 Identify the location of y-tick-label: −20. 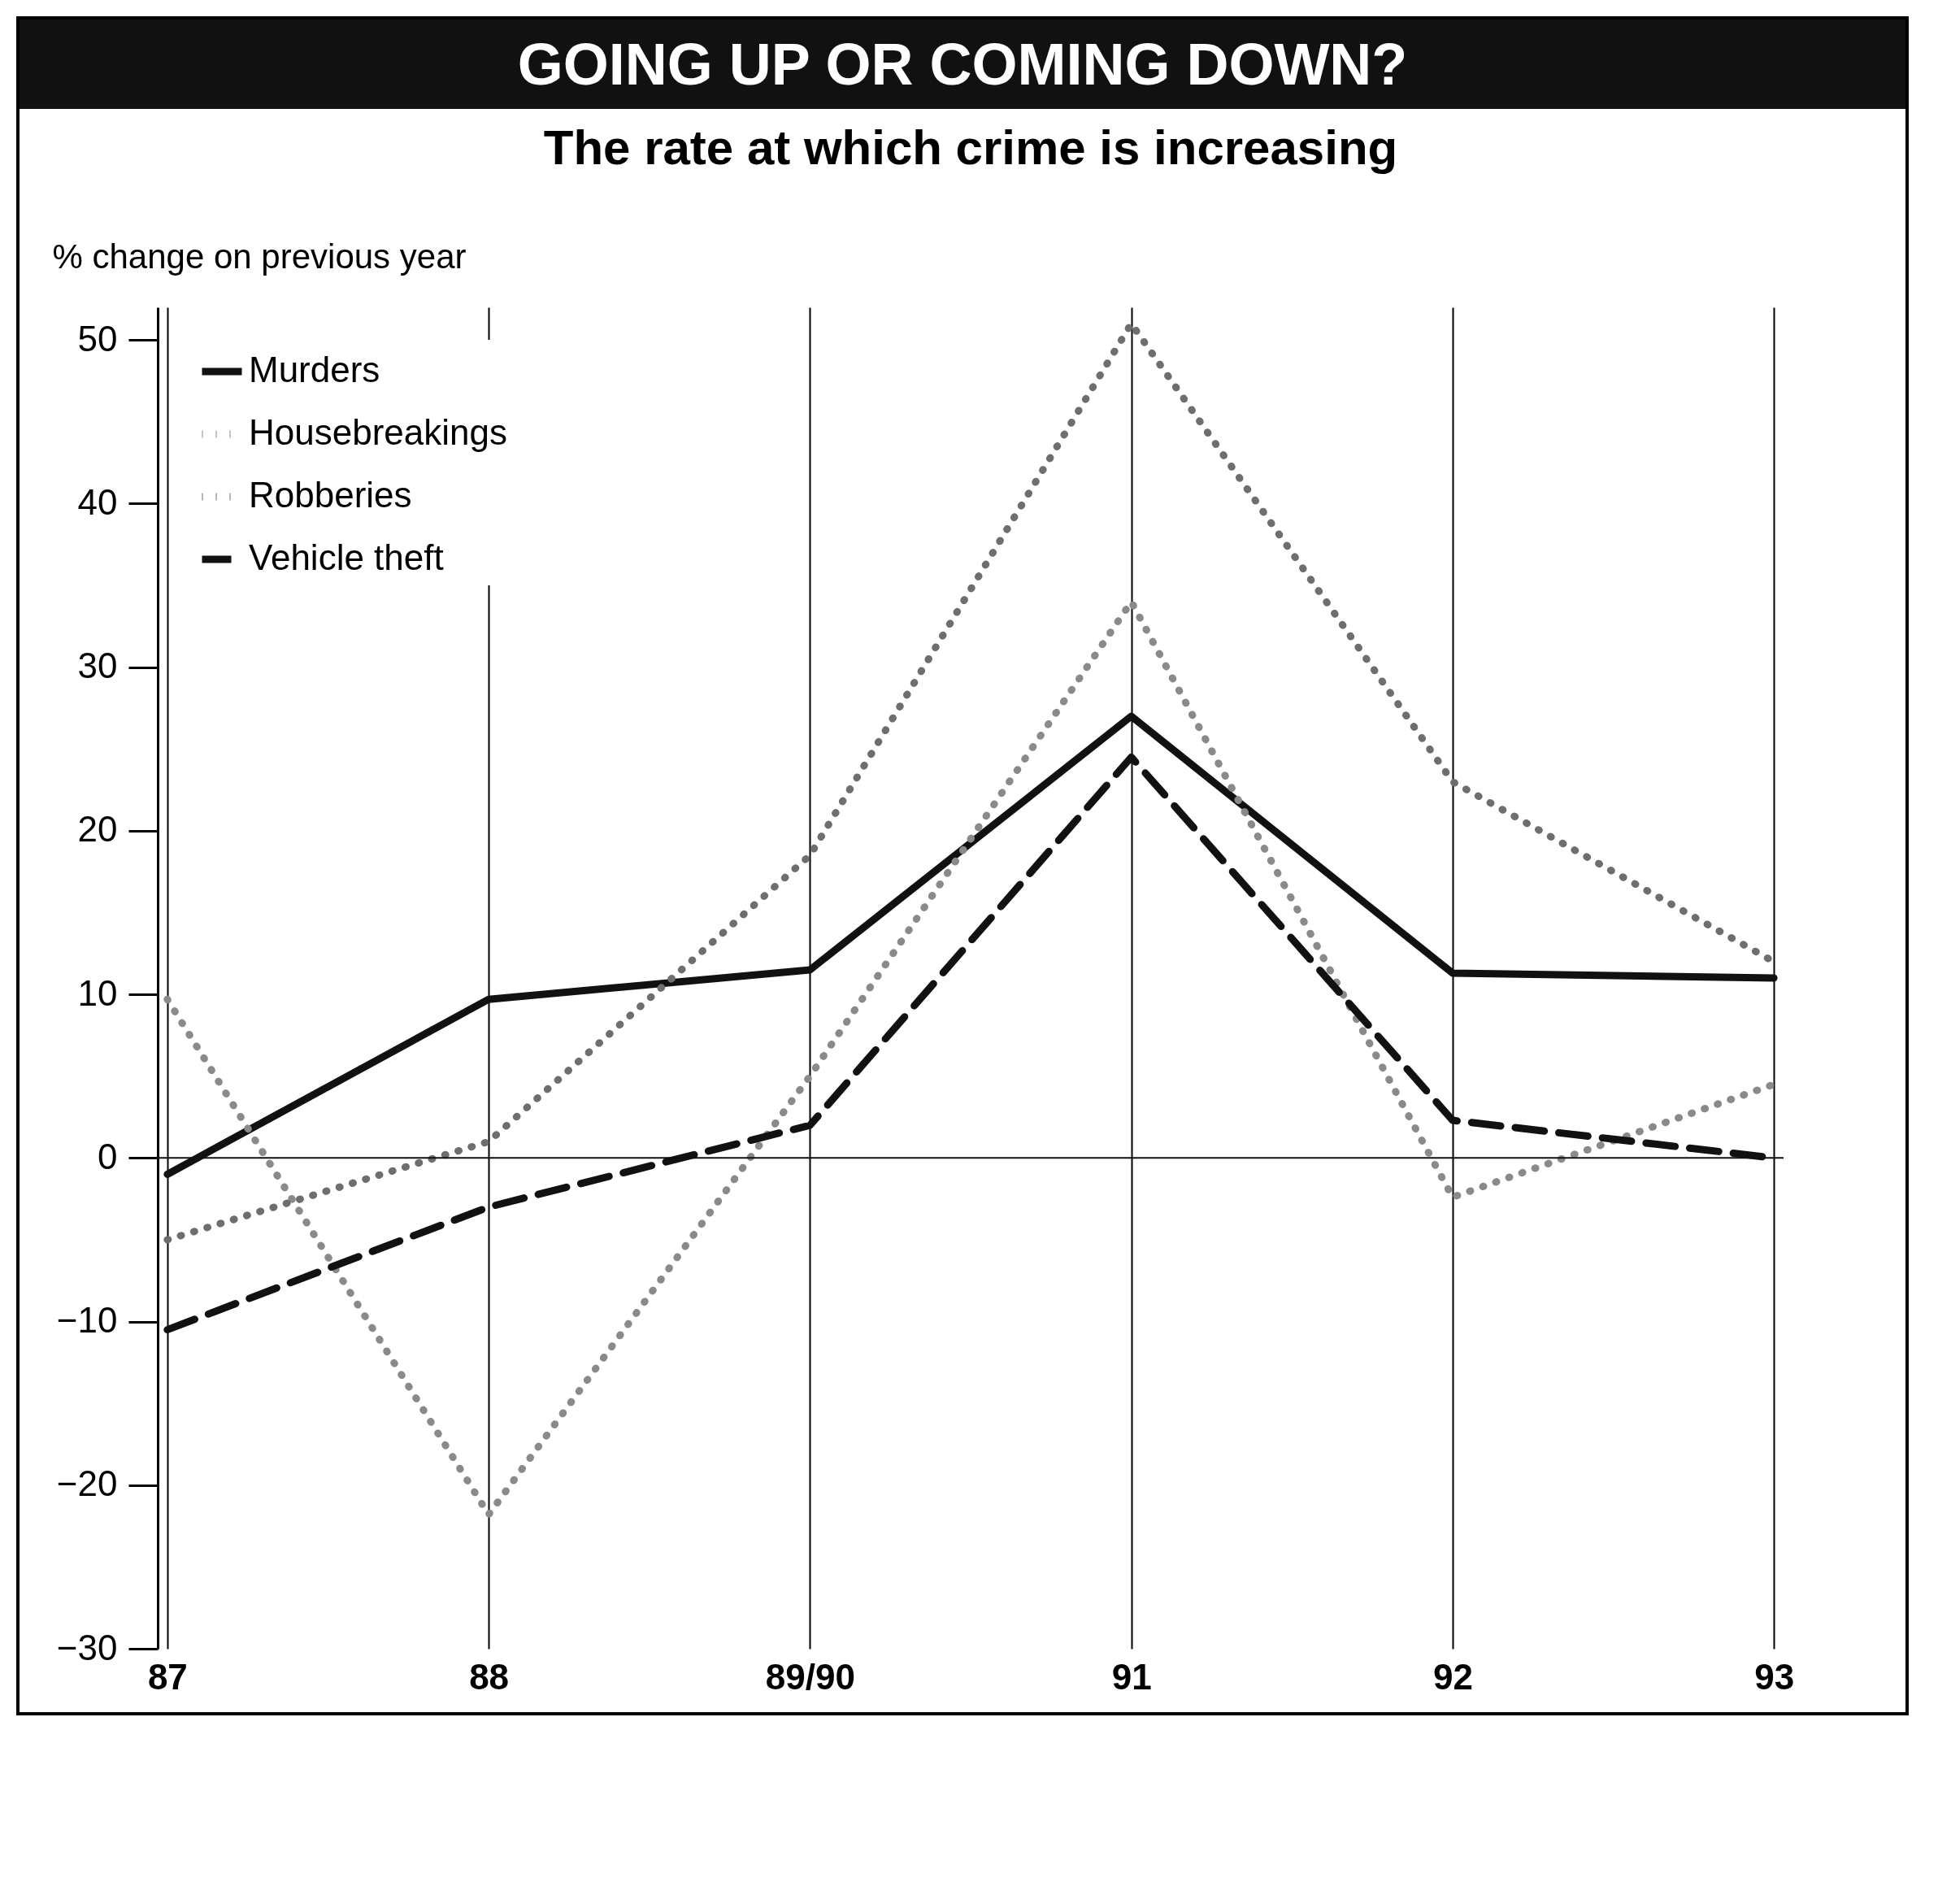
(87, 1483).